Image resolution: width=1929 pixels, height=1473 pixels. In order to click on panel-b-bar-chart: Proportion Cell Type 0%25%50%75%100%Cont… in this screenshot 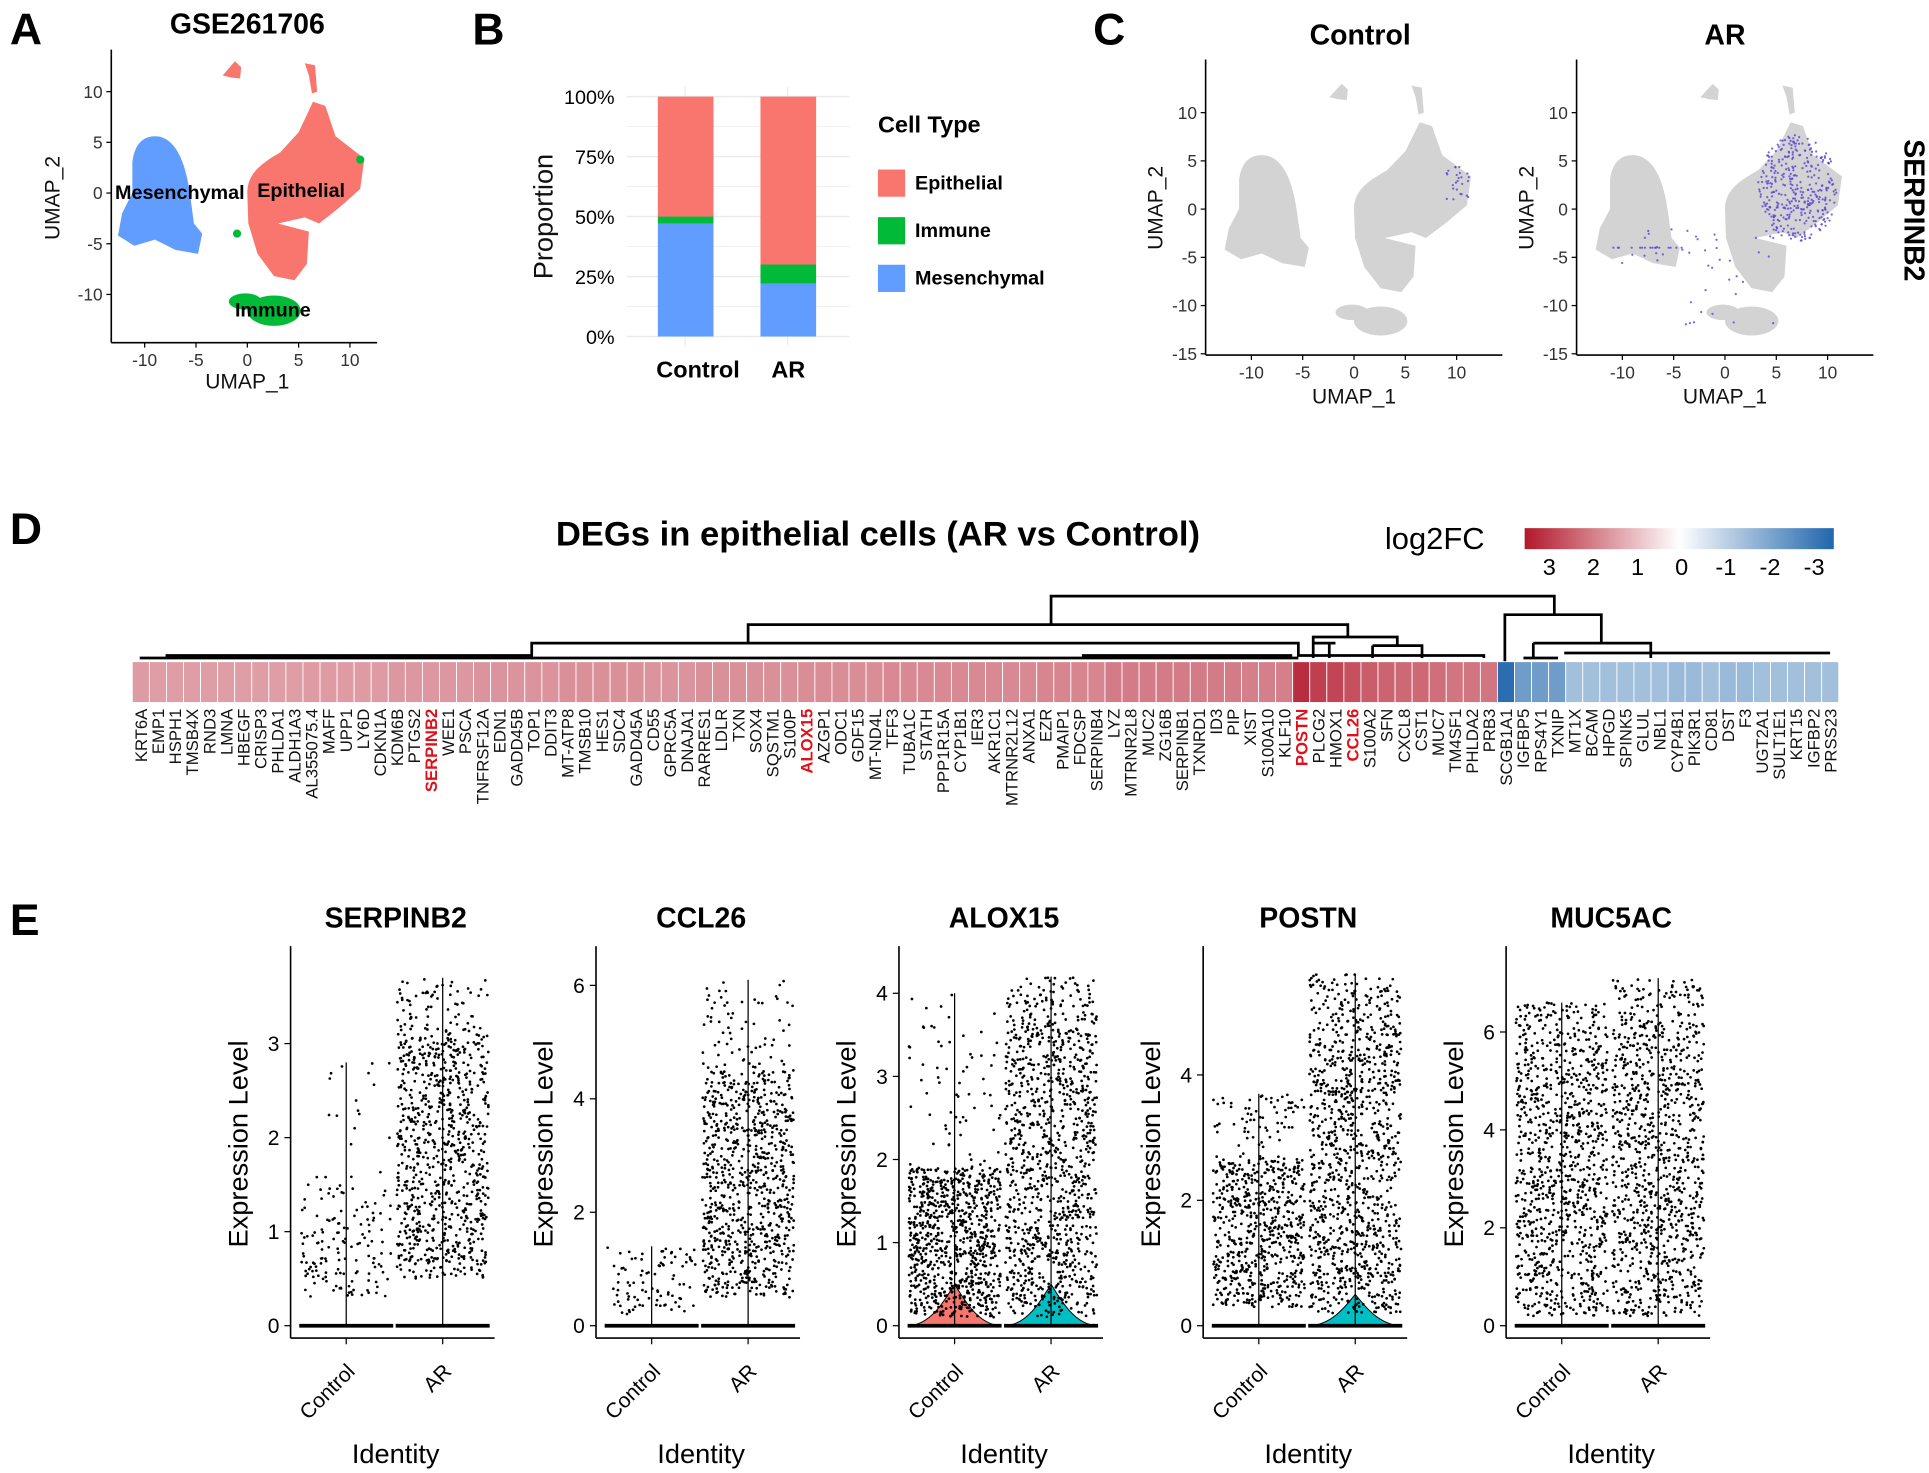, I will do `click(786, 234)`.